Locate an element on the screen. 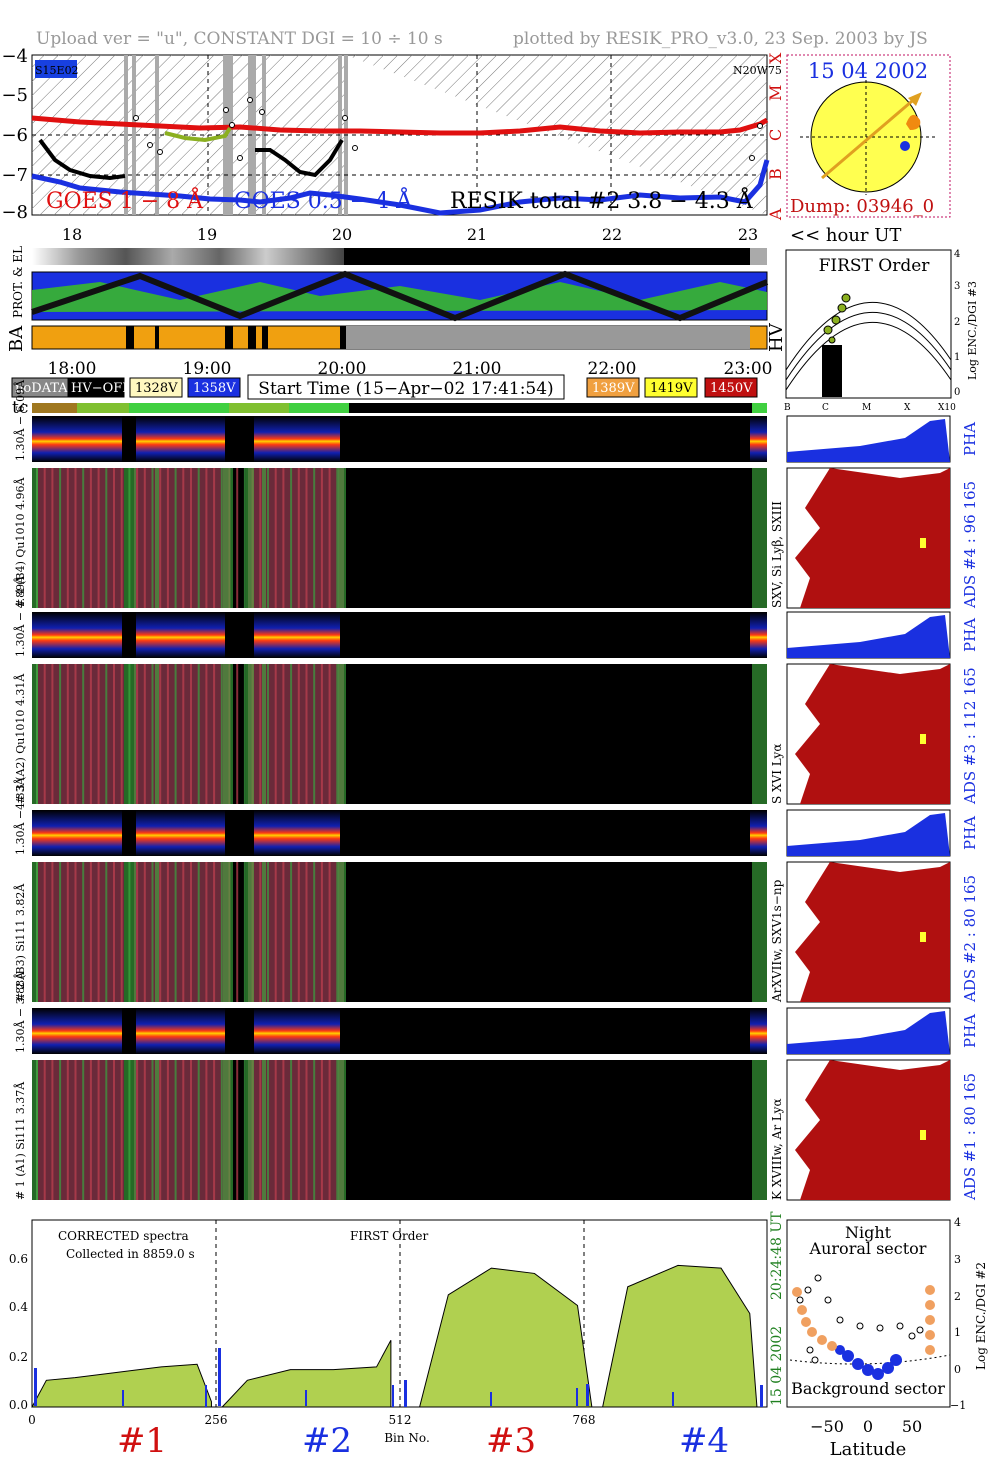 The width and height of the screenshot is (1004, 1477). legend-goes-short: GOES 0.5 − 4 Å is located at coordinates (323, 200).